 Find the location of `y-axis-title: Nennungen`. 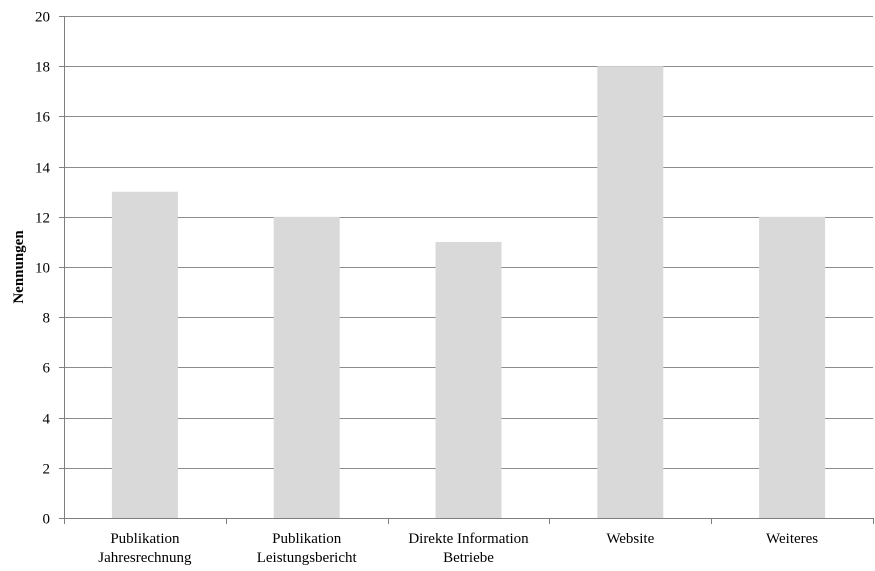

y-axis-title: Nennungen is located at coordinates (19, 267).